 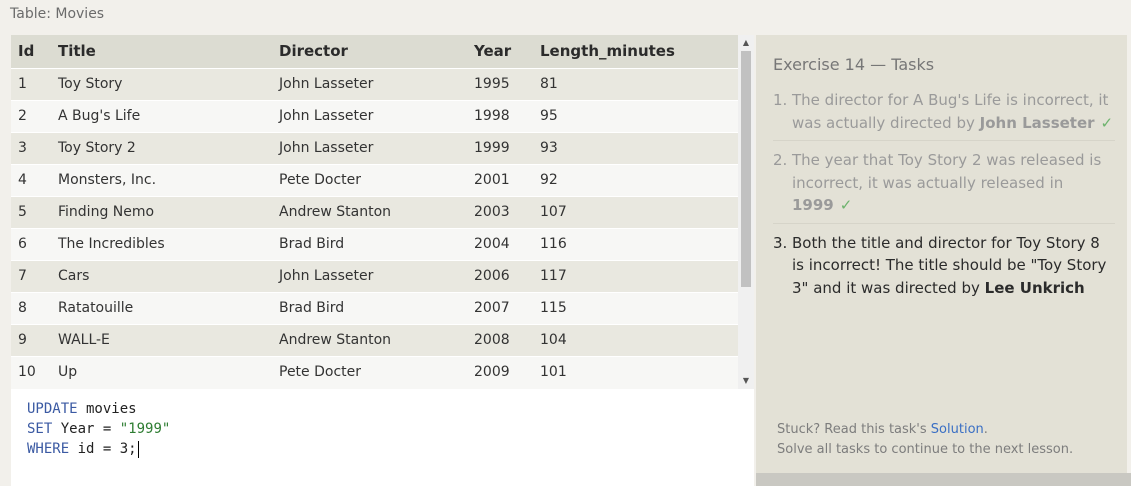 What do you see at coordinates (161, 147) in the screenshot?
I see `cell-title: Toy Story 2` at bounding box center [161, 147].